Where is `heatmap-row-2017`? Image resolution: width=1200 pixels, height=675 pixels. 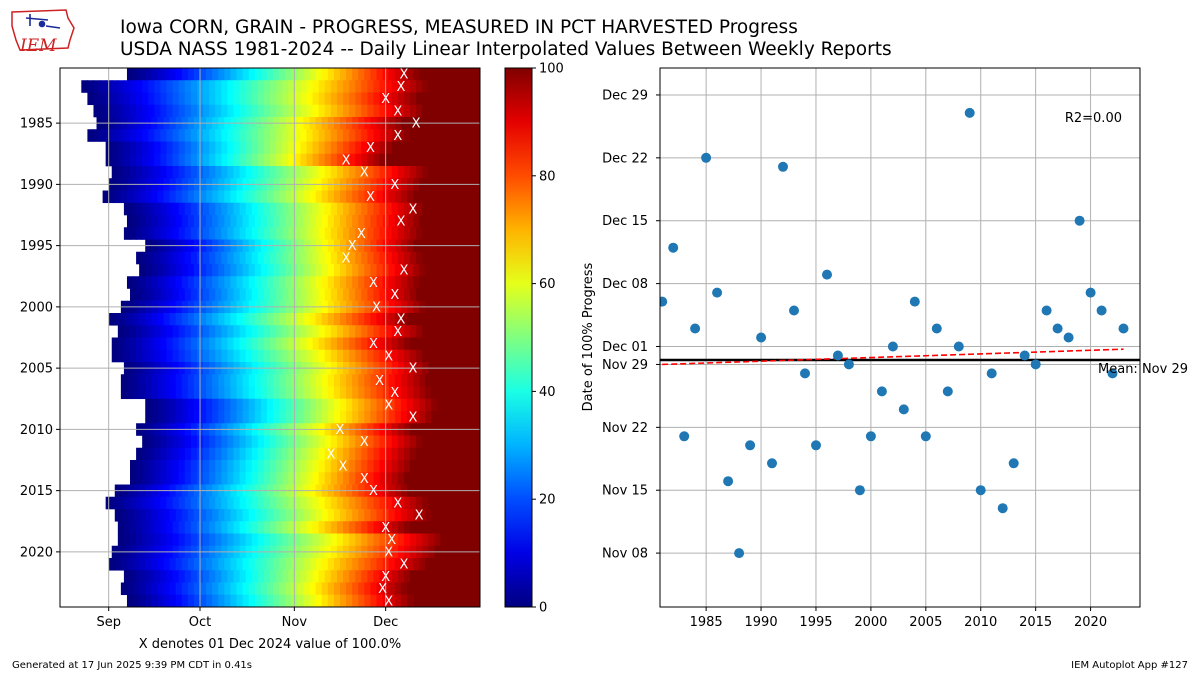 heatmap-row-2017 is located at coordinates (297, 515).